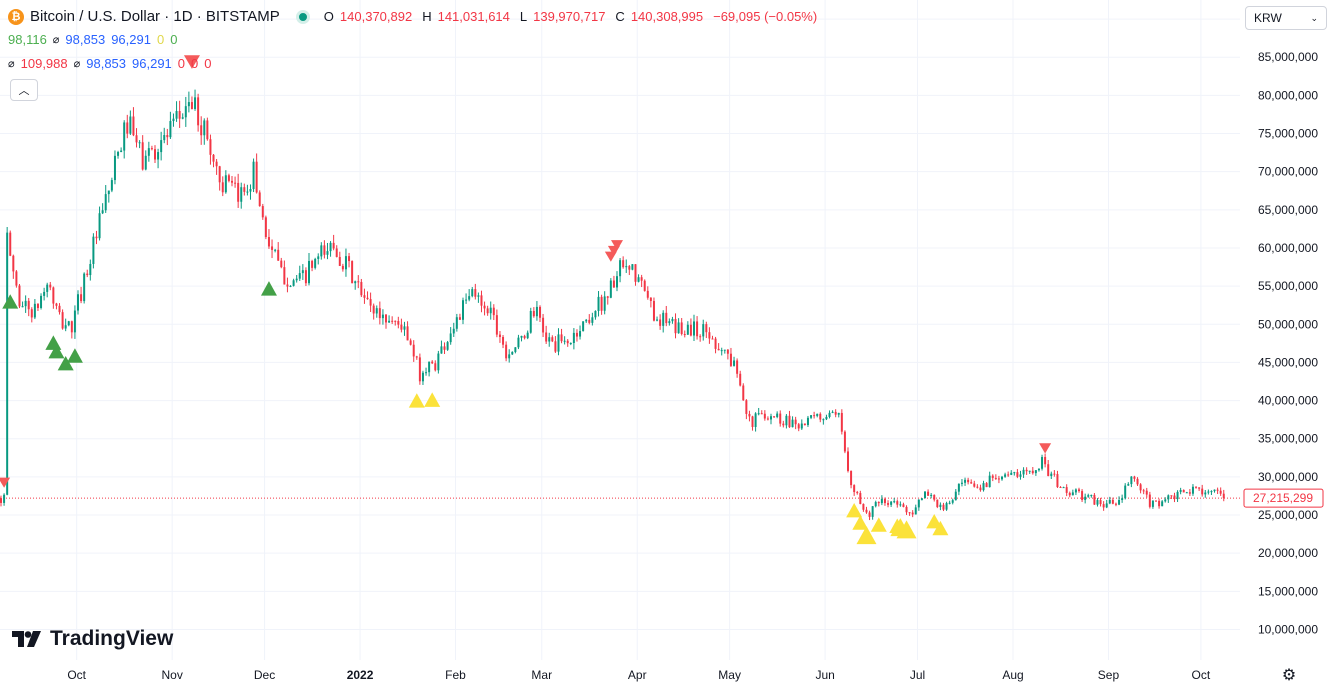 The height and width of the screenshot is (688, 1333). What do you see at coordinates (155, 16) in the screenshot?
I see `symbol-title: Bitcoin / U.S. Dollar · 1D · BITSTAMP` at bounding box center [155, 16].